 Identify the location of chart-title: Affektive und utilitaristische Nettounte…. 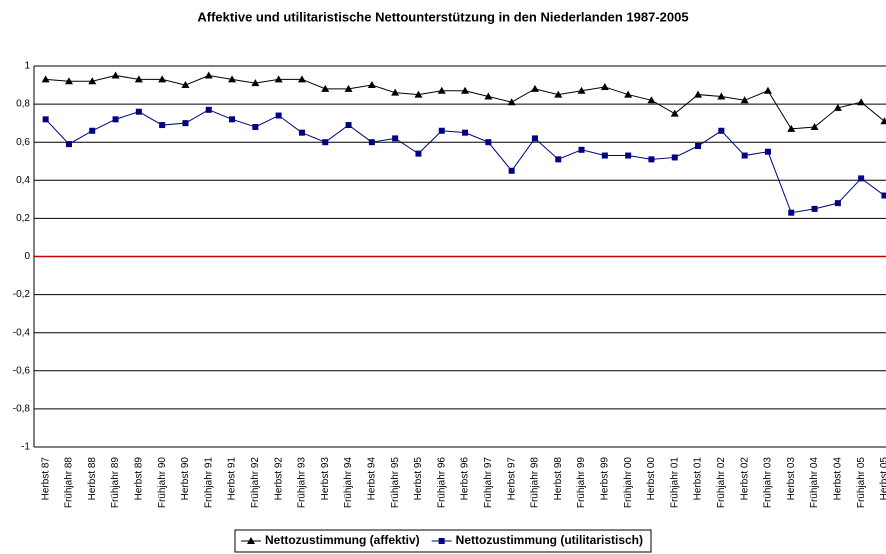
(442, 16).